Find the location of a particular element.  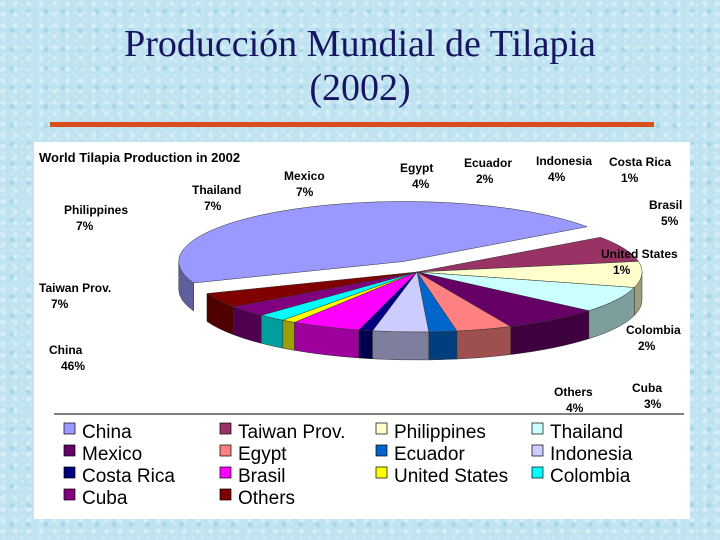

pie-value-costa-rica: 1% is located at coordinates (630, 178).